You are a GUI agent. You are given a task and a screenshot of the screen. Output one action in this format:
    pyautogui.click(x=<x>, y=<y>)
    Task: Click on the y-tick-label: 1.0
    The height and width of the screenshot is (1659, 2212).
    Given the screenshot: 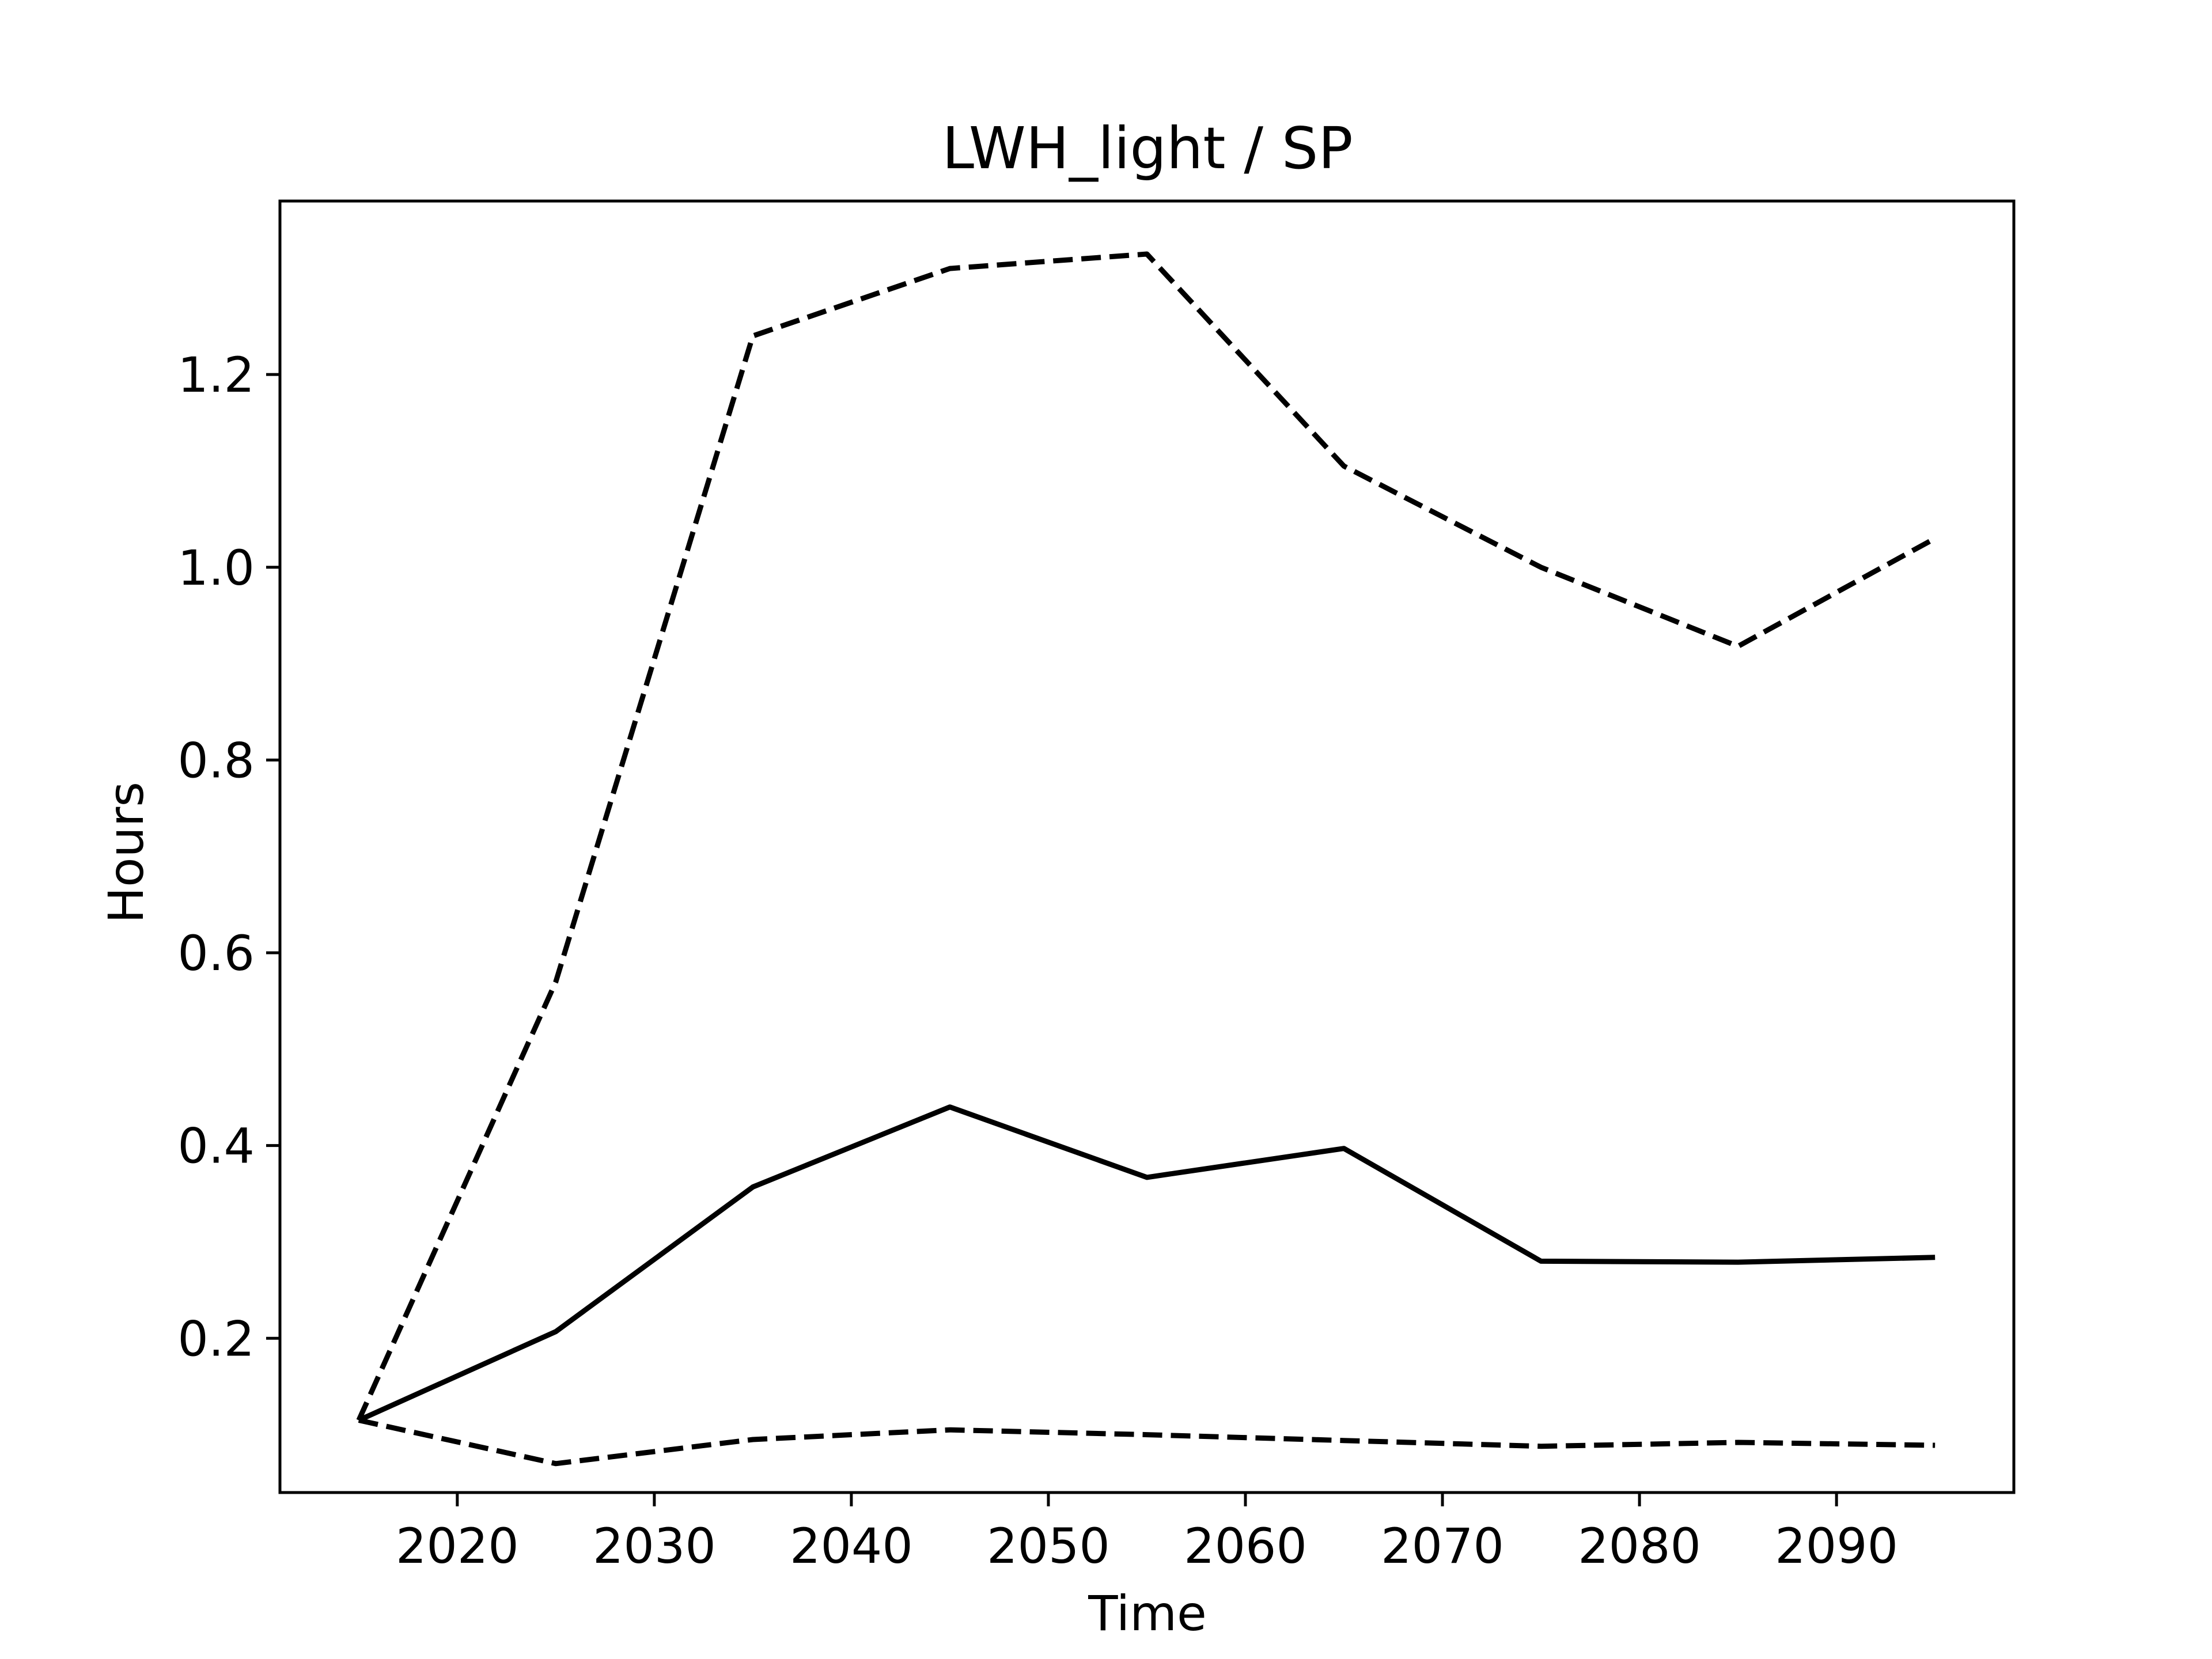 What is the action you would take?
    pyautogui.click(x=216, y=568)
    